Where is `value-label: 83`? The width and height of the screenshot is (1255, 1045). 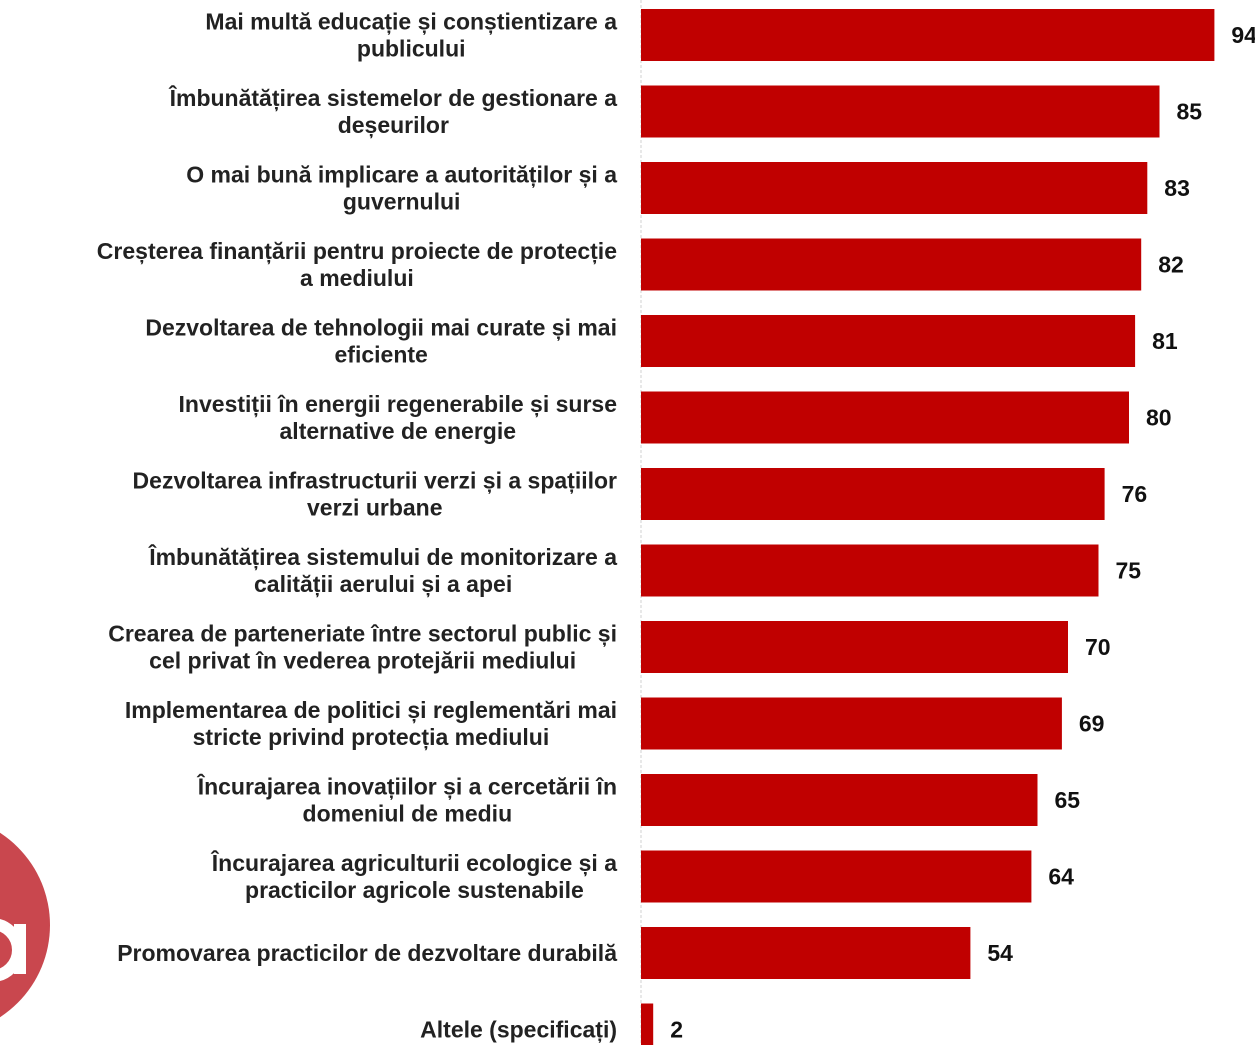 value-label: 83 is located at coordinates (1177, 188).